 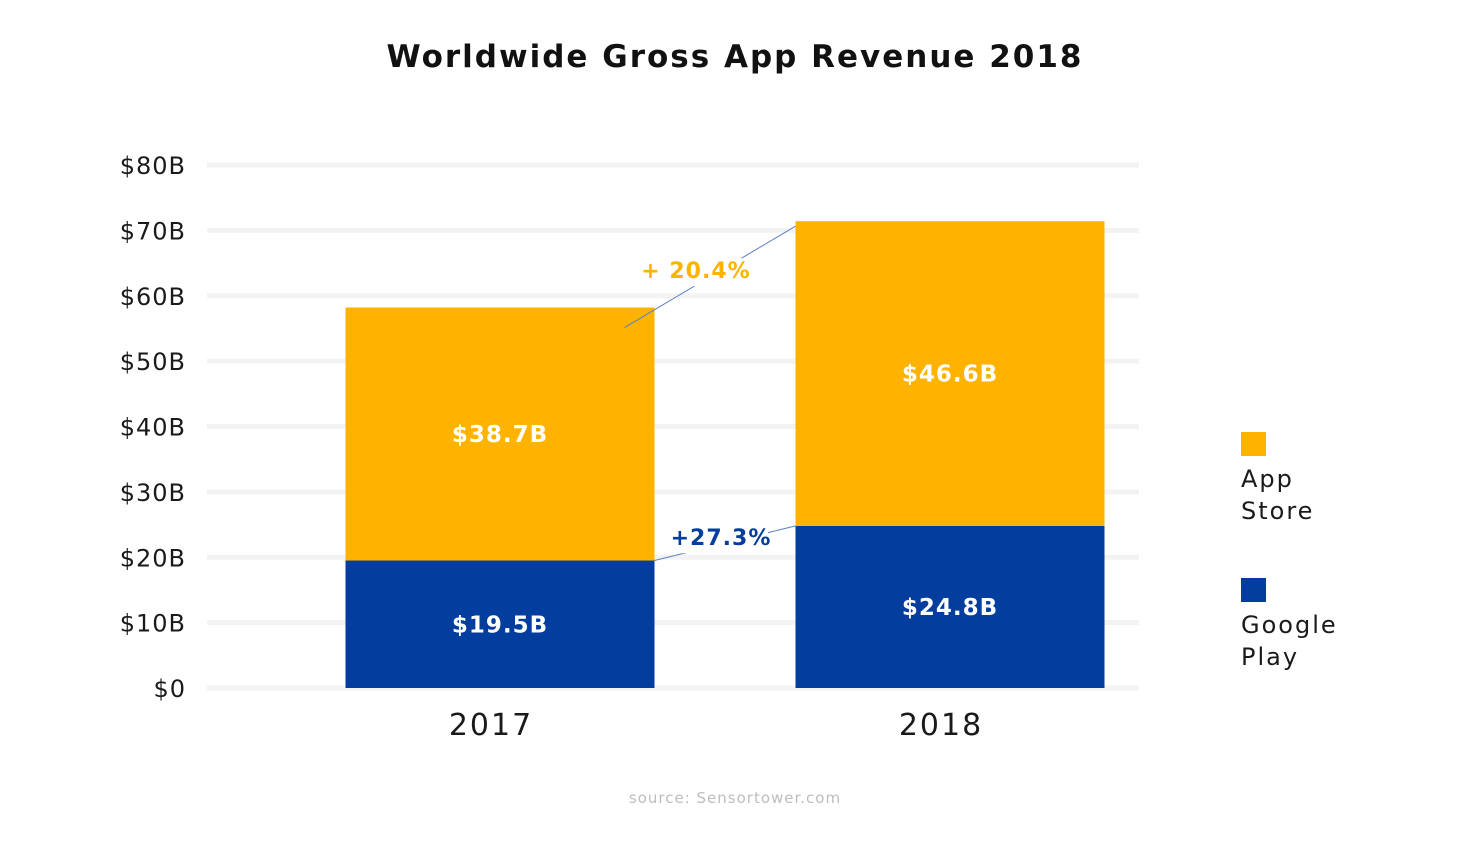 I want to click on data-label: $46.6B, so click(x=950, y=375).